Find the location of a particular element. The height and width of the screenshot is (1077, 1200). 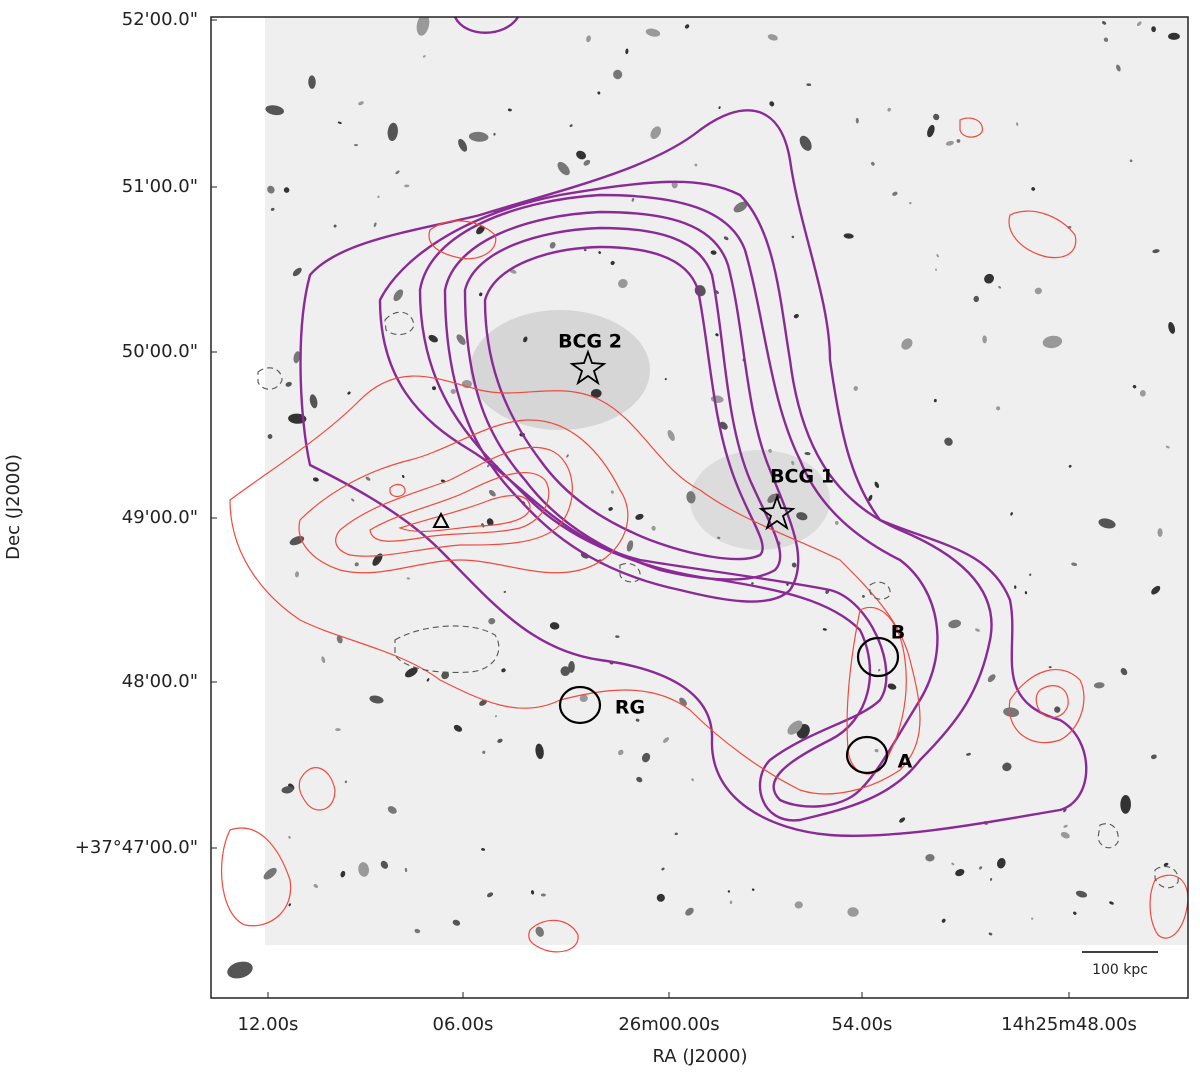

y-tick-label: +37°47'00.0" is located at coordinates (136, 847).